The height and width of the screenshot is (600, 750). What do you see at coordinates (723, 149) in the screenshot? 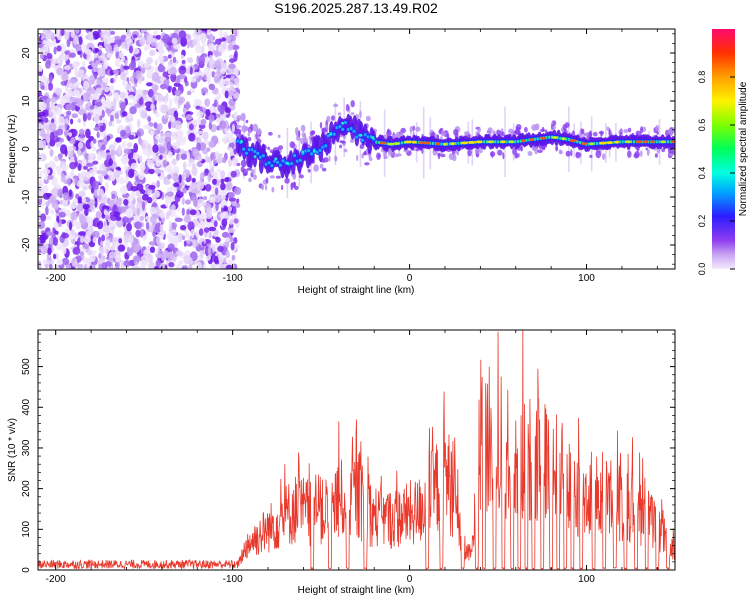
I see `colorbar-gradient` at bounding box center [723, 149].